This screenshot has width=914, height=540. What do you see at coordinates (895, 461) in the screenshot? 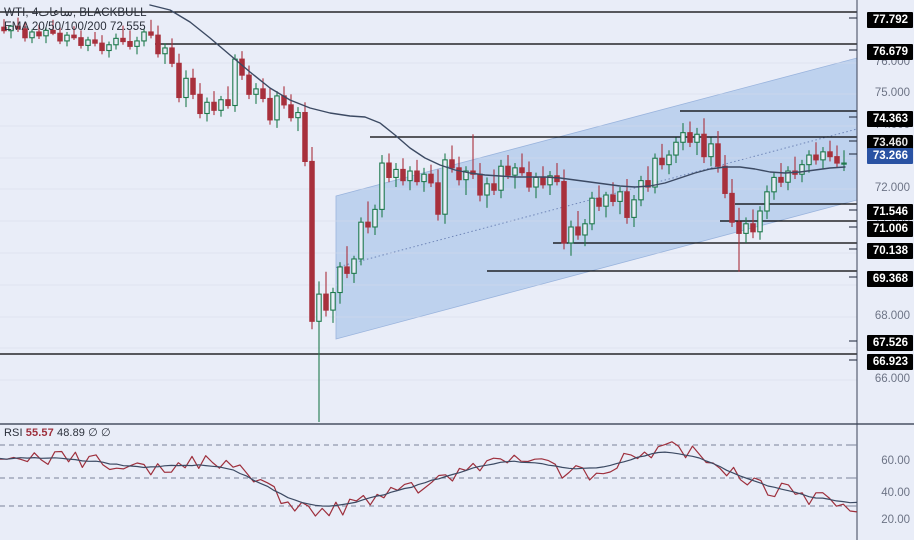
I see `rsi-axis-tick: 60.00` at bounding box center [895, 461].